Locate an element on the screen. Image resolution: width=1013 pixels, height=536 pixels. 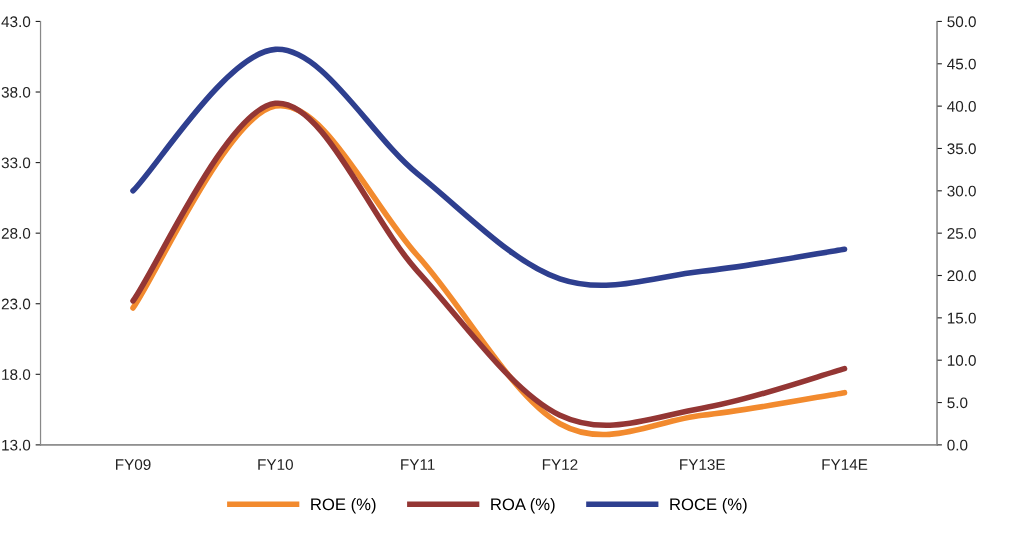
legend-label: ROE (%) is located at coordinates (343, 505).